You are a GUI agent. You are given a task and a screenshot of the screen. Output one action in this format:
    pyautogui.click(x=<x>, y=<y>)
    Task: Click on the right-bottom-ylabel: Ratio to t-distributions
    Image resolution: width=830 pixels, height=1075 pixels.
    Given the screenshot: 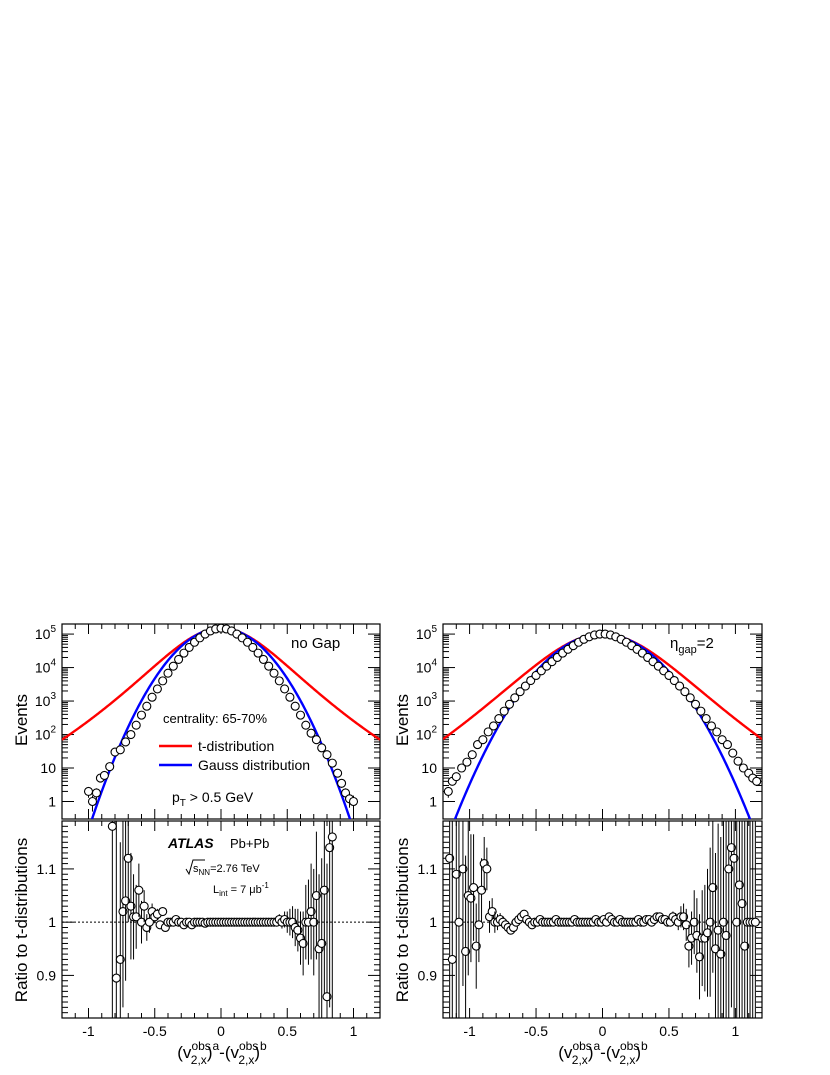 What is the action you would take?
    pyautogui.click(x=402, y=920)
    